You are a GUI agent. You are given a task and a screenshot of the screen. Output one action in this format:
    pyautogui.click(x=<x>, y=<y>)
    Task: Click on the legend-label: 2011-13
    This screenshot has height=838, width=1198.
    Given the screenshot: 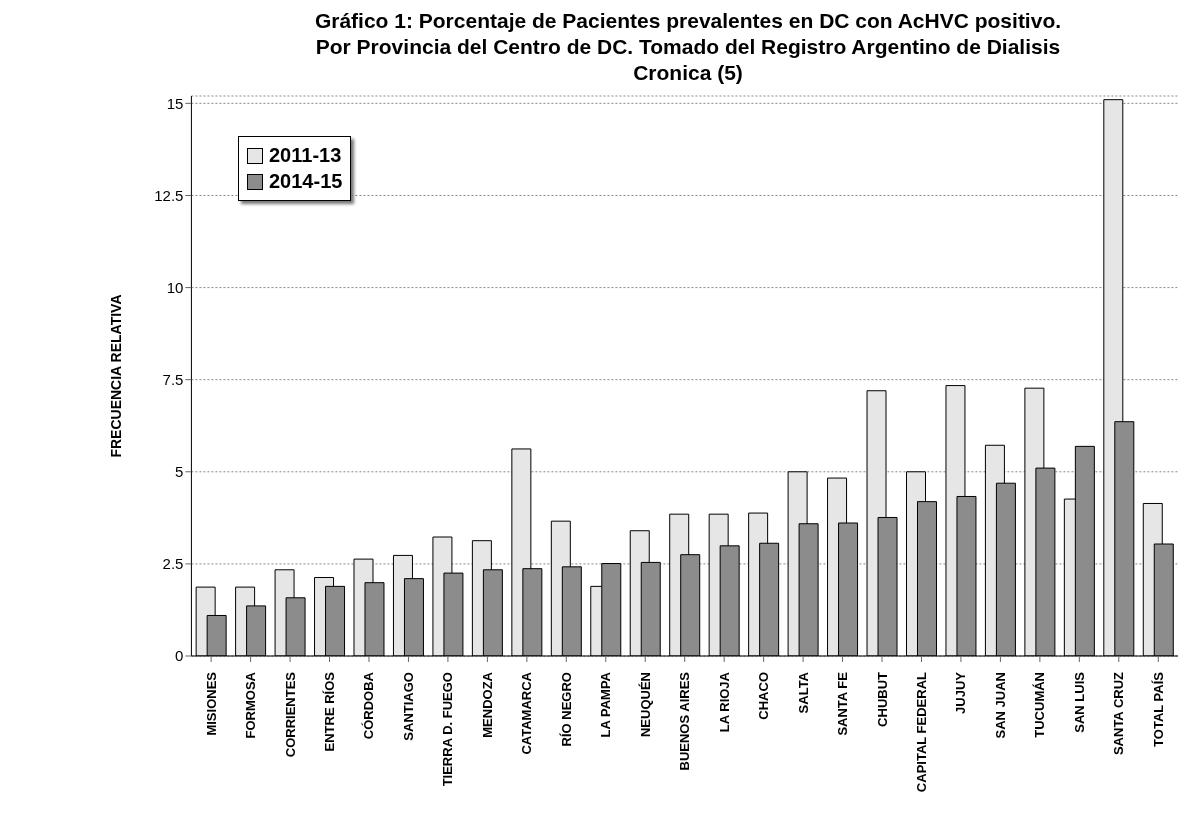 What is the action you would take?
    pyautogui.click(x=305, y=155)
    